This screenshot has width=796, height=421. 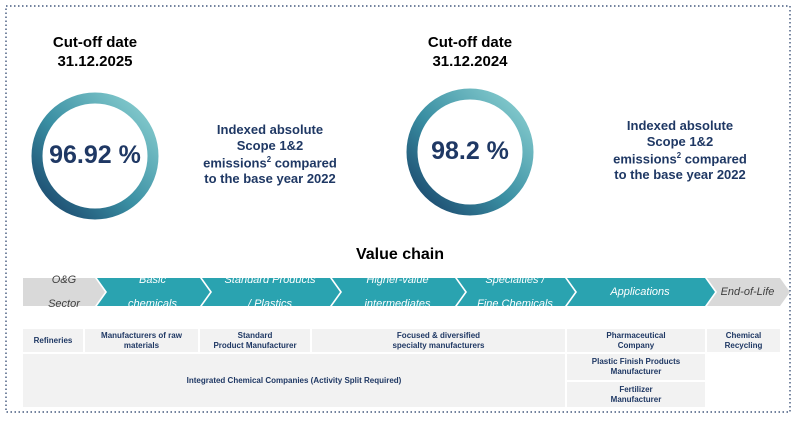 What do you see at coordinates (95, 61) in the screenshot?
I see `text: 31.12.2025` at bounding box center [95, 61].